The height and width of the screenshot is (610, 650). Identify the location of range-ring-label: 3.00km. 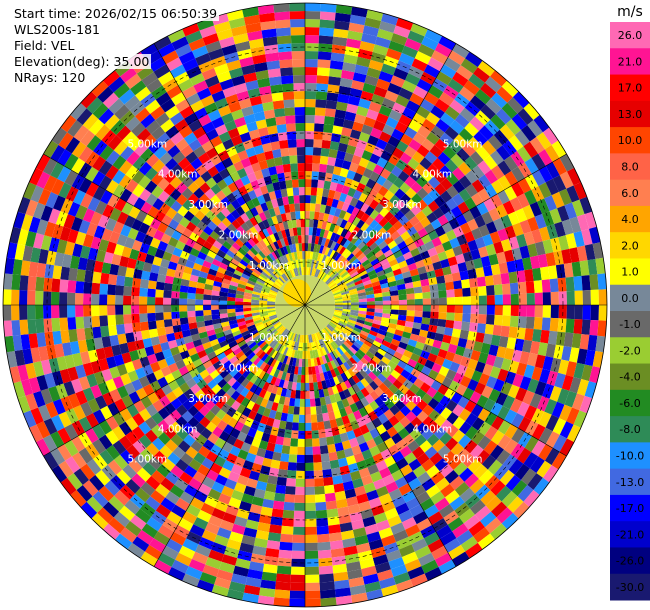
(208, 205).